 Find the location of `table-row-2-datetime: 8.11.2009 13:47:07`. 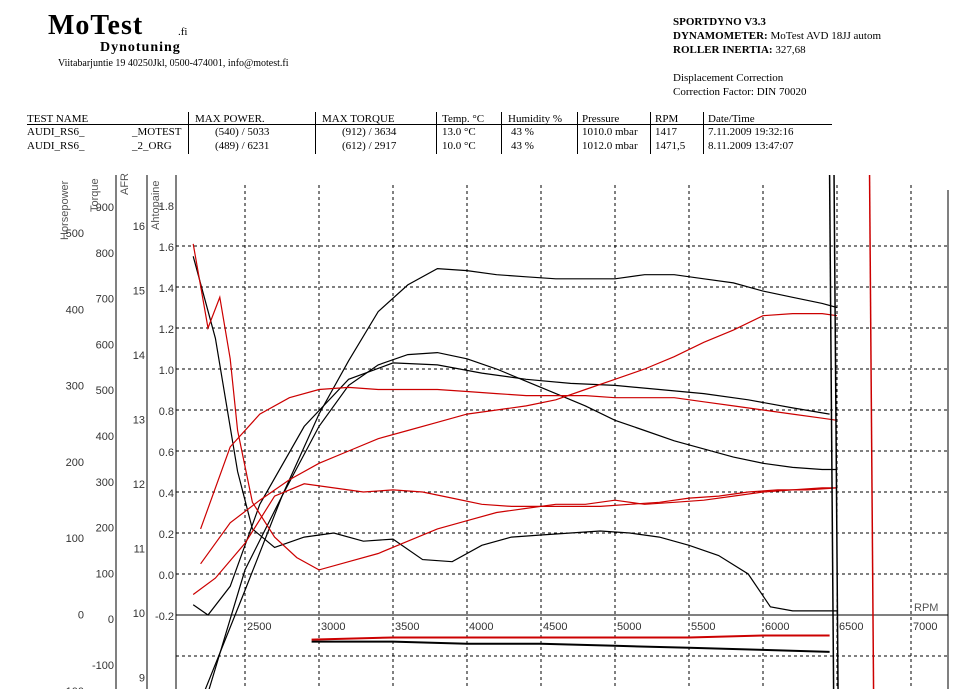

table-row-2-datetime: 8.11.2009 13:47:07 is located at coordinates (751, 146).